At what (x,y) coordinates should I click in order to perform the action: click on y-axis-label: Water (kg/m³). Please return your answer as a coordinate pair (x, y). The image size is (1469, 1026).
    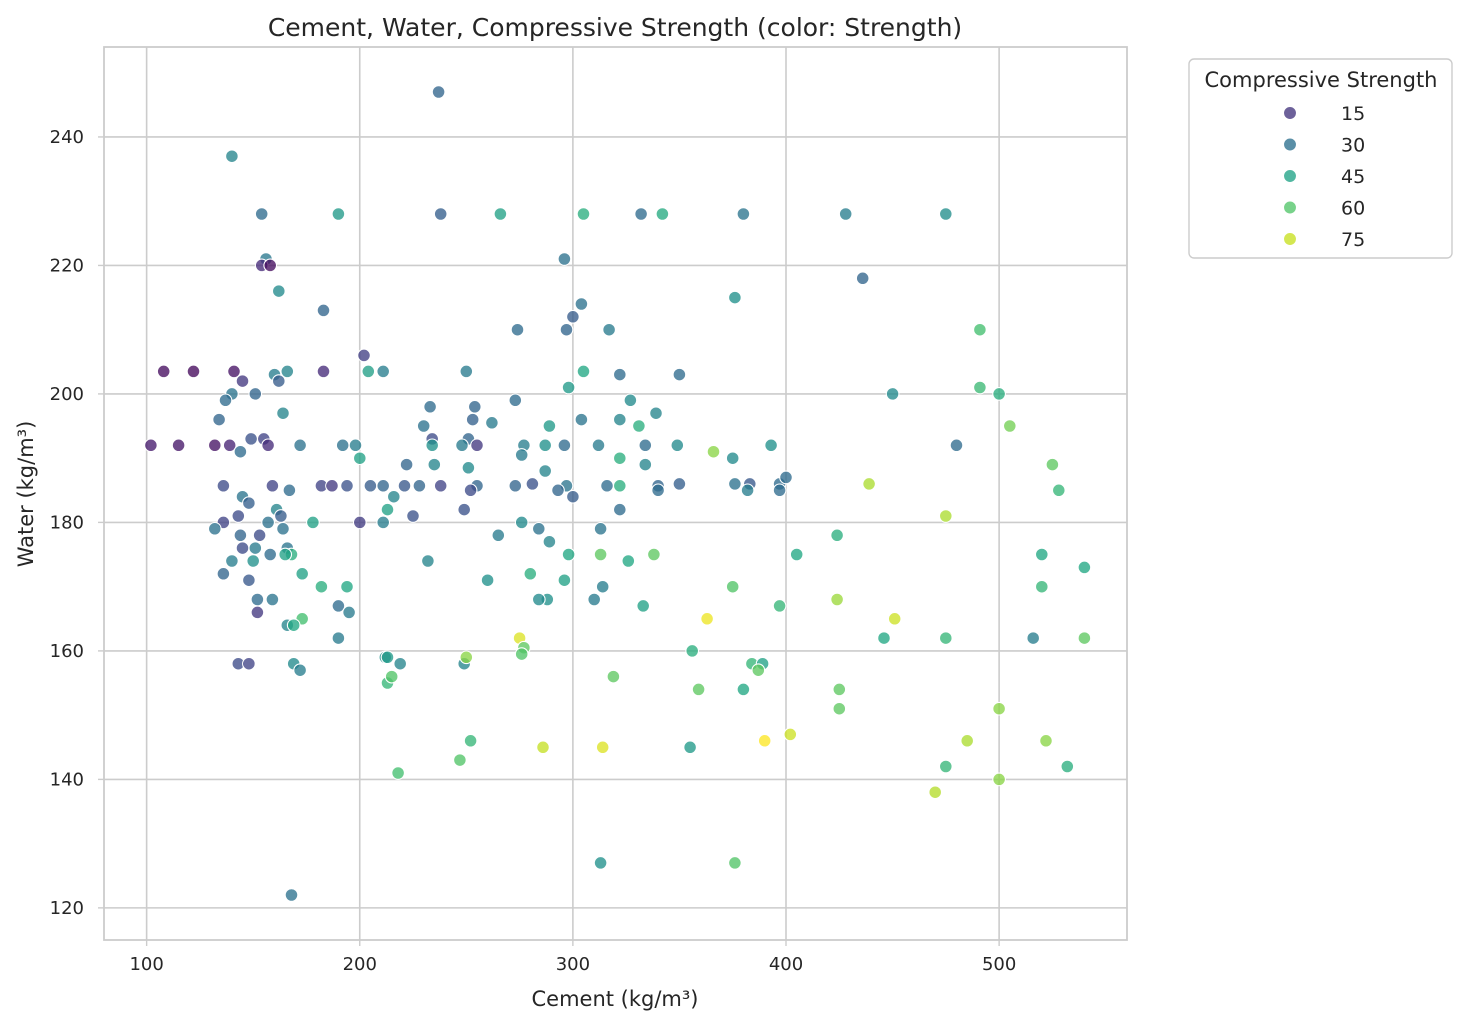
    Looking at the image, I should click on (26, 494).